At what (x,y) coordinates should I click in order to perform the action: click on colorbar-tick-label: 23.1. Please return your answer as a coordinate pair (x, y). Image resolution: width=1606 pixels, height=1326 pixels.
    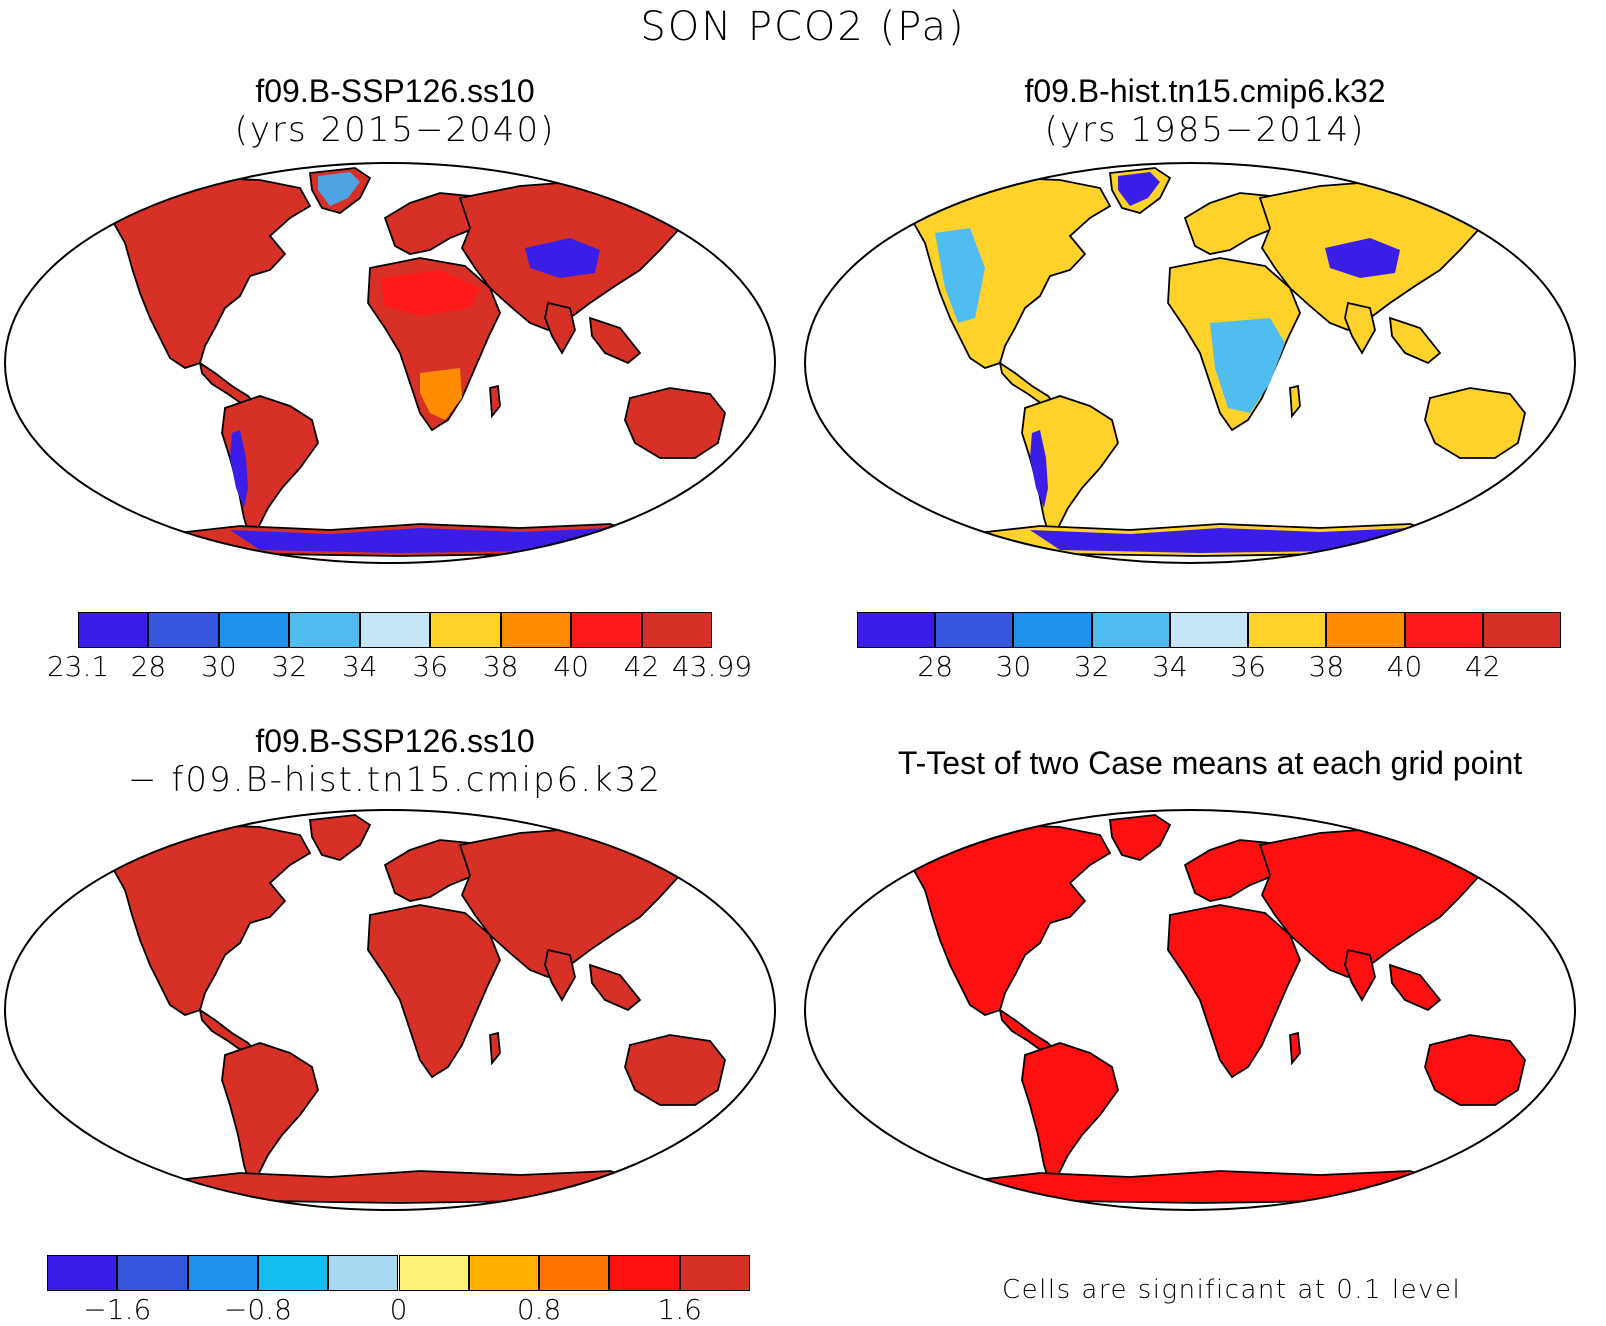
    Looking at the image, I should click on (78, 666).